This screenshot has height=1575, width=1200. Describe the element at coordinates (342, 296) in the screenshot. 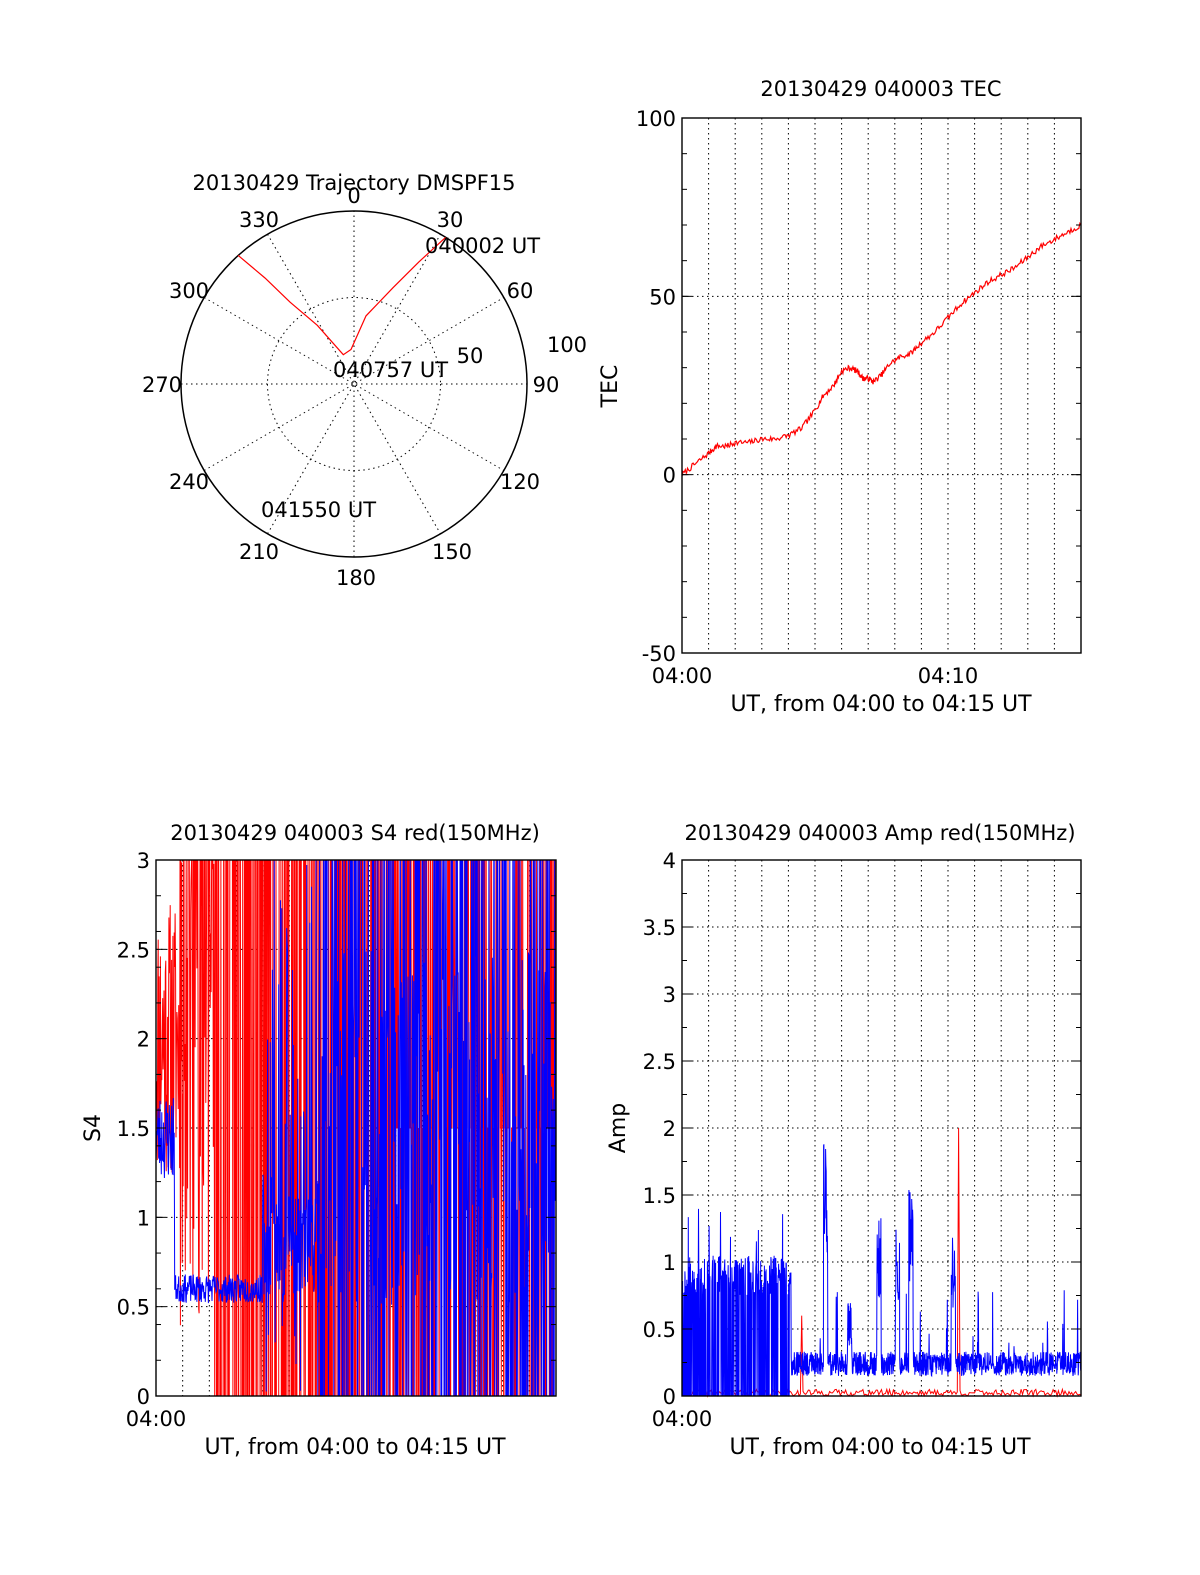

I see `polar-trajectory-line` at that location.